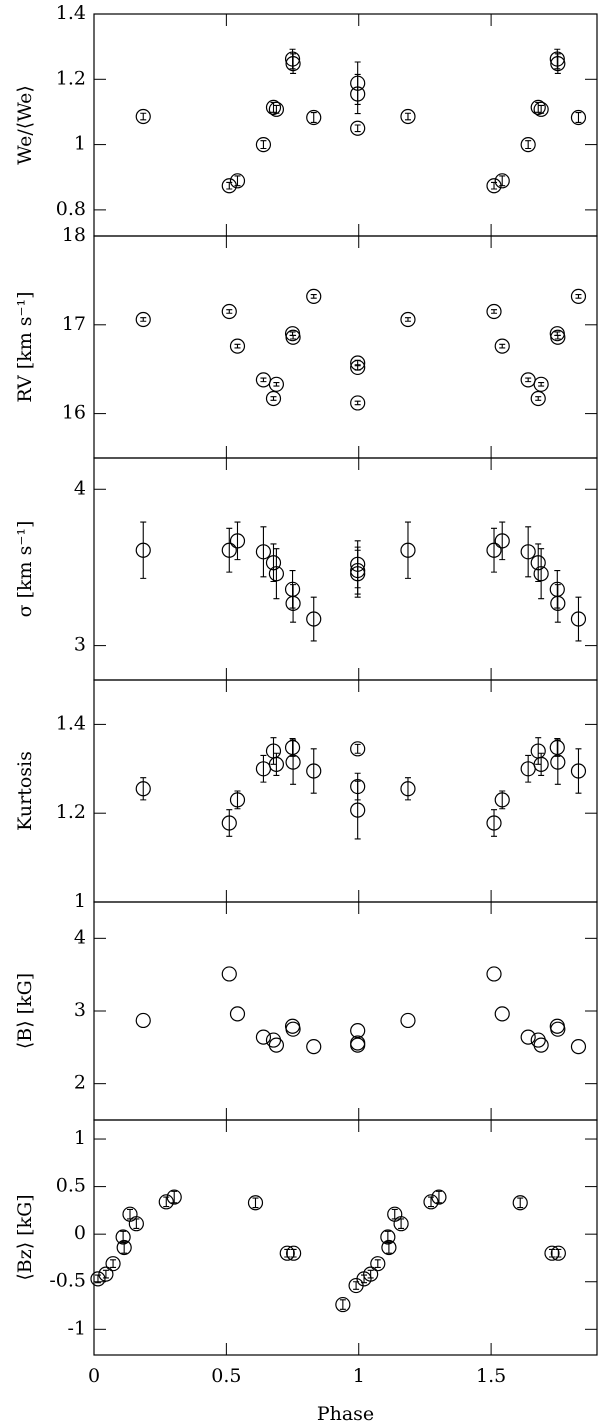 The image size is (600, 1427). What do you see at coordinates (25, 346) in the screenshot?
I see `y-axis-label: RV [km s⁻¹]` at bounding box center [25, 346].